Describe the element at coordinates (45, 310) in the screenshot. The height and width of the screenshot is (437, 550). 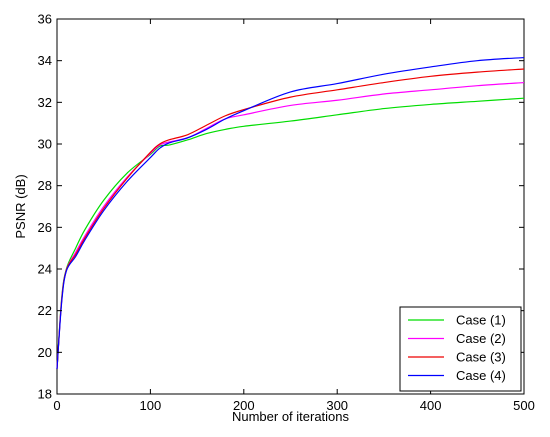
I see `y-tick-label: 22` at that location.